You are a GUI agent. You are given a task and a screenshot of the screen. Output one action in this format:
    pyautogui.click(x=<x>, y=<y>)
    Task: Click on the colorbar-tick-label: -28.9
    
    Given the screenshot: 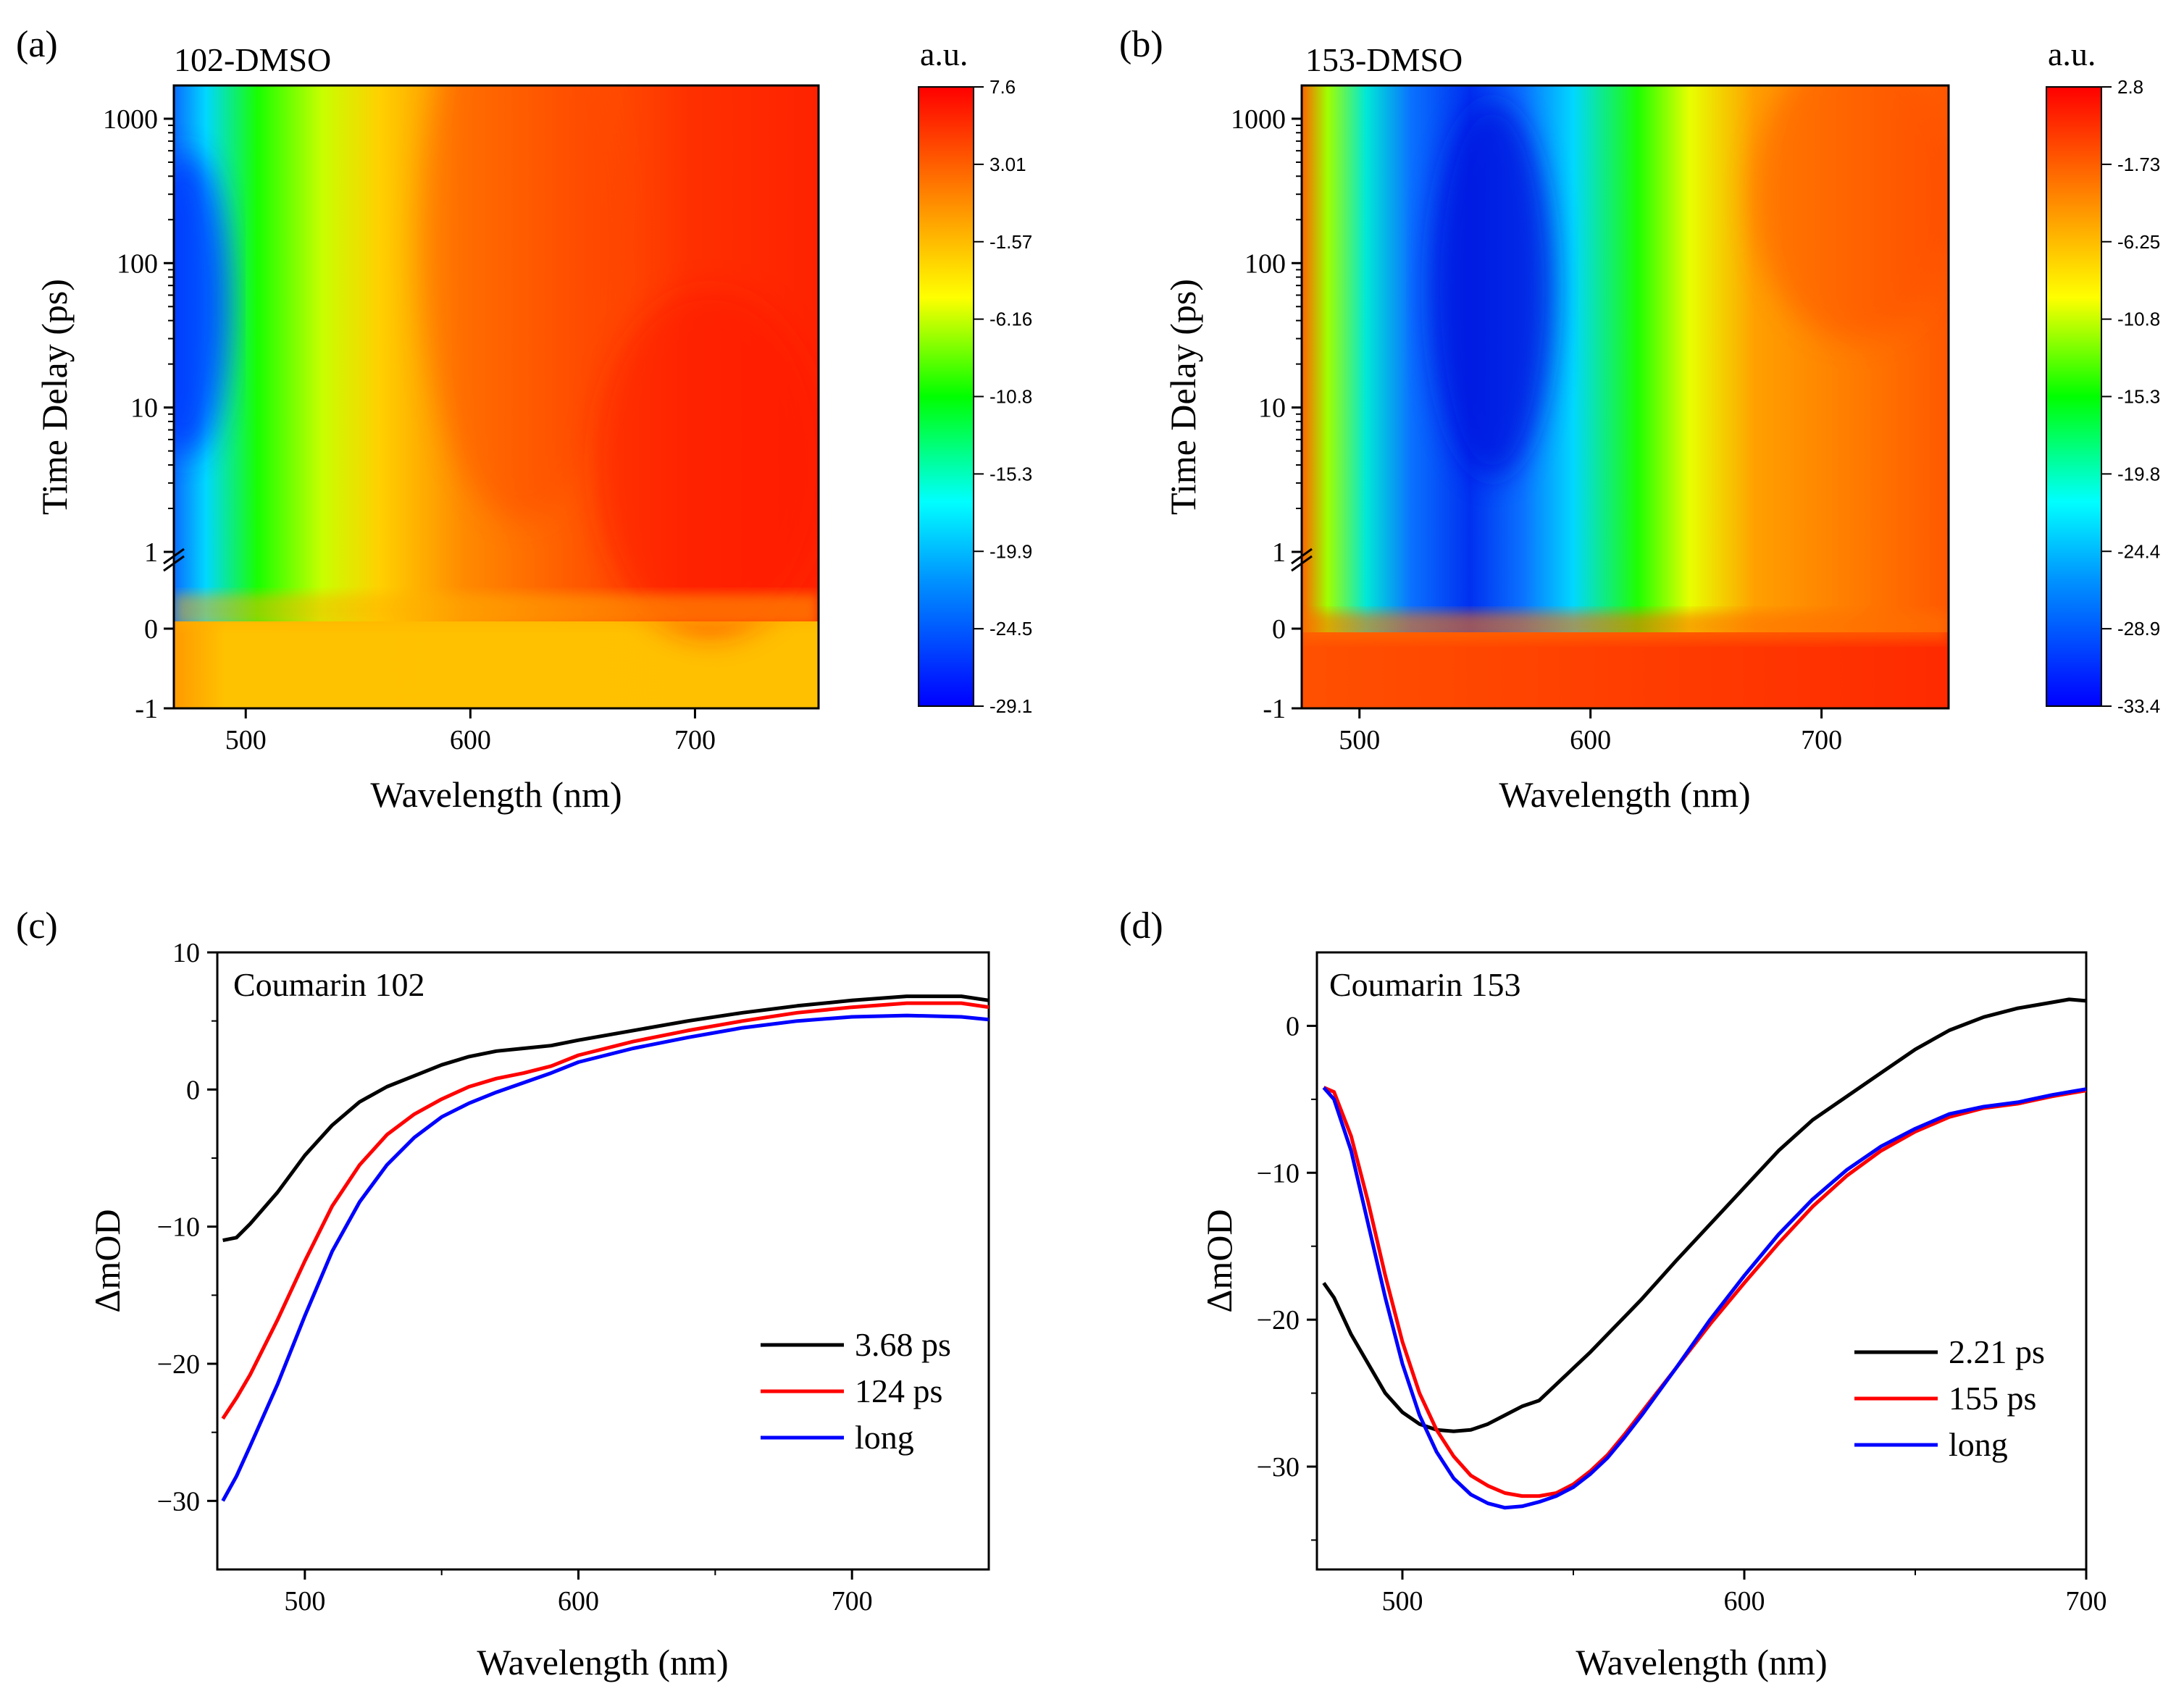 What is the action you would take?
    pyautogui.click(x=2138, y=629)
    